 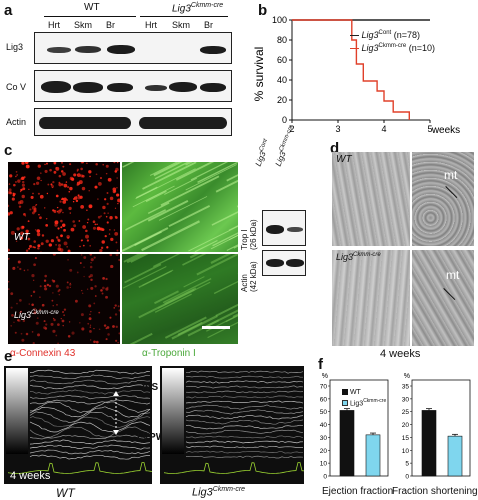 I want to click on micrograph-wt-connexin: WT, so click(x=64, y=207).